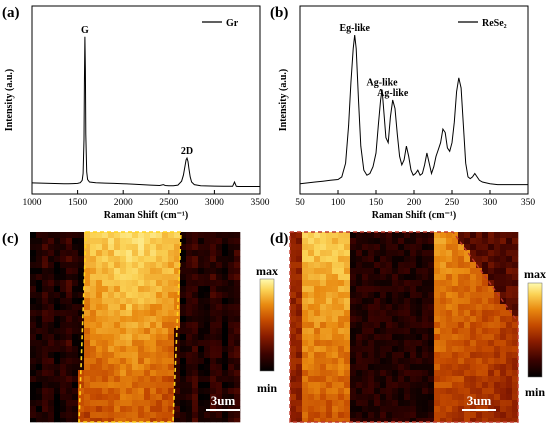 Image resolution: width=550 pixels, height=428 pixels. What do you see at coordinates (10, 239) in the screenshot?
I see `panel-c-label: (c)` at bounding box center [10, 239].